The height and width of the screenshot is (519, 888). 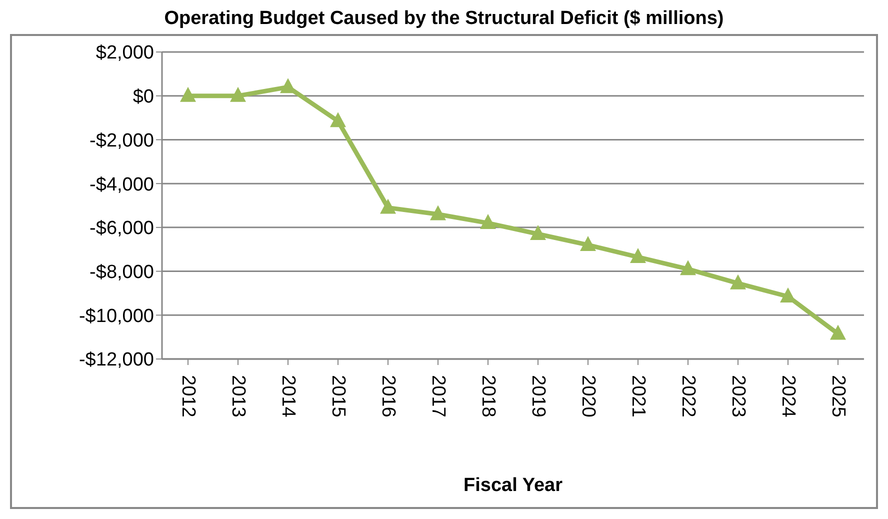 What do you see at coordinates (788, 396) in the screenshot?
I see `x-tick-label: 2024` at bounding box center [788, 396].